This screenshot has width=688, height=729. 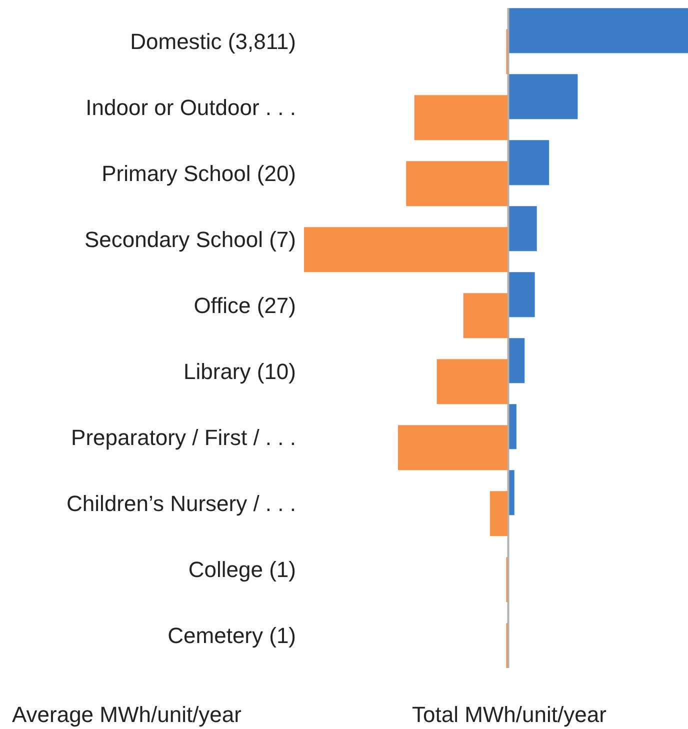 What do you see at coordinates (242, 569) in the screenshot?
I see `y-tick-label: College (1)` at bounding box center [242, 569].